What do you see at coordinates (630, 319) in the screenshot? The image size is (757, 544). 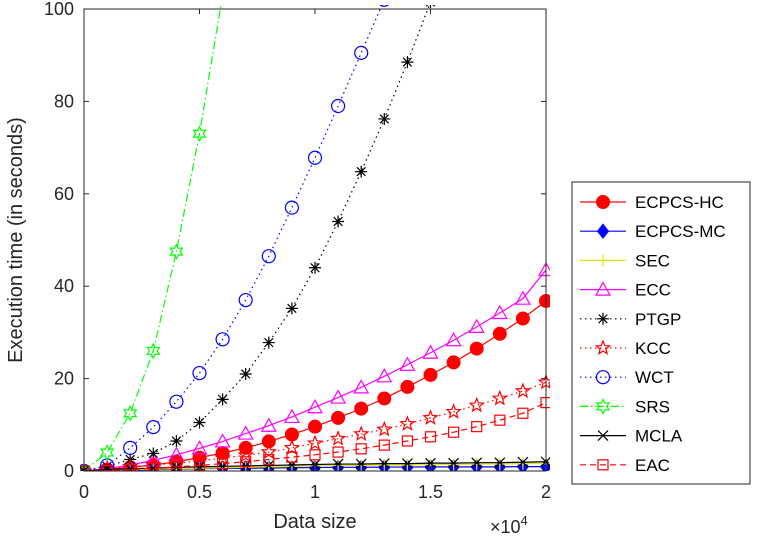 I see `legend-entry-ptgp: PTGP` at bounding box center [630, 319].